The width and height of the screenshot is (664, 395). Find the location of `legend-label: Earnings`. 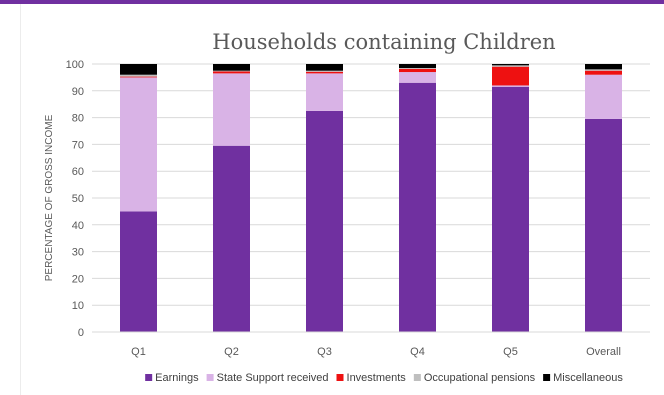

legend-label: Earnings is located at coordinates (177, 378).